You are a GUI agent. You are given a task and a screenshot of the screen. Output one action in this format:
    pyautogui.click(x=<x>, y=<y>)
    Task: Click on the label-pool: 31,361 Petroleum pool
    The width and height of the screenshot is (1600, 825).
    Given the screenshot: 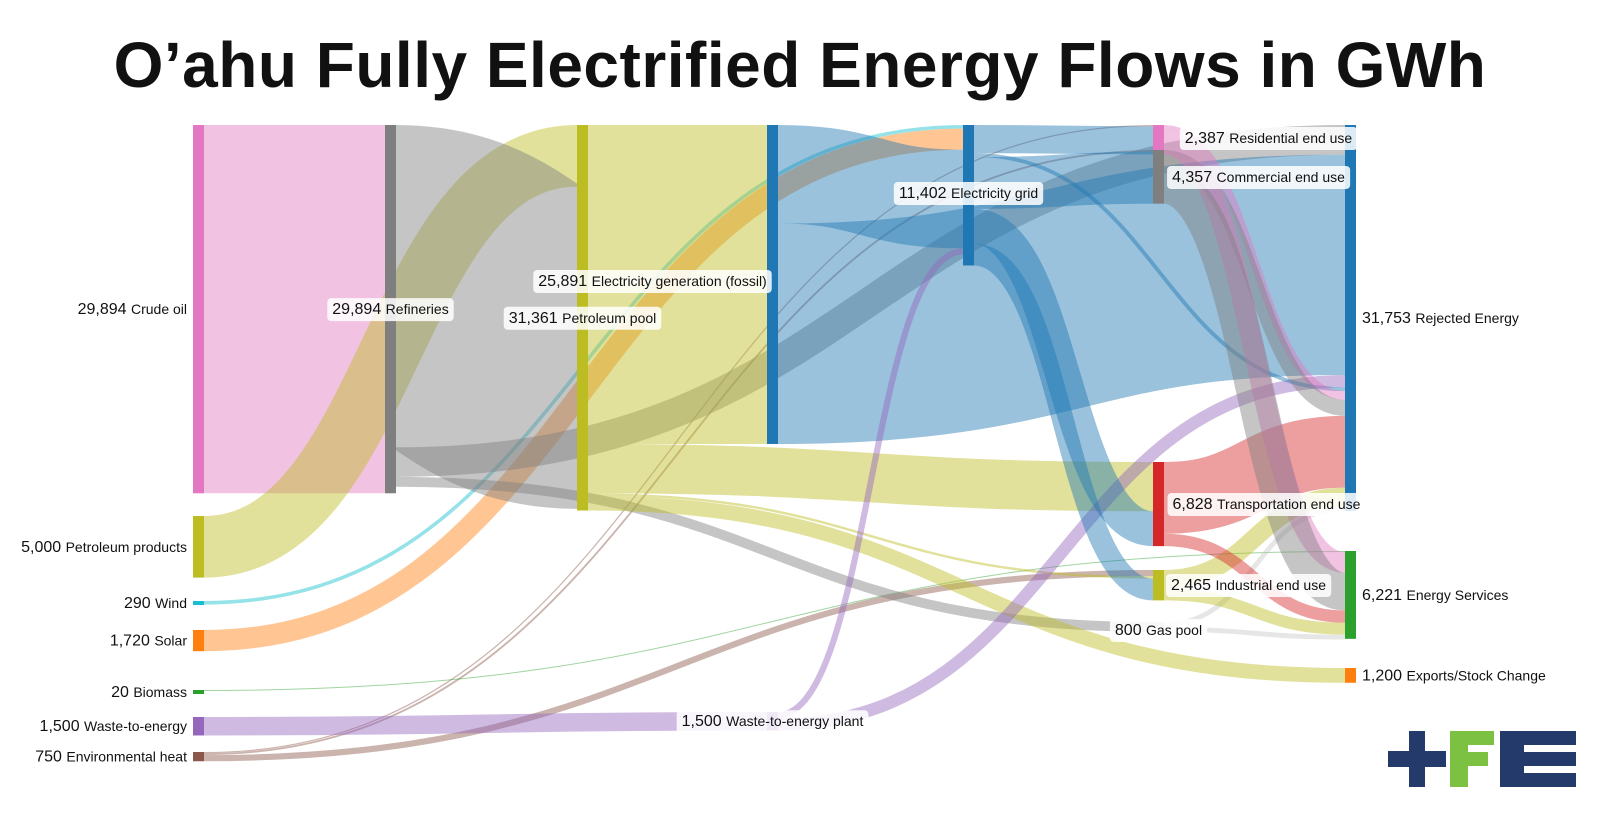 What is the action you would take?
    pyautogui.click(x=582, y=318)
    